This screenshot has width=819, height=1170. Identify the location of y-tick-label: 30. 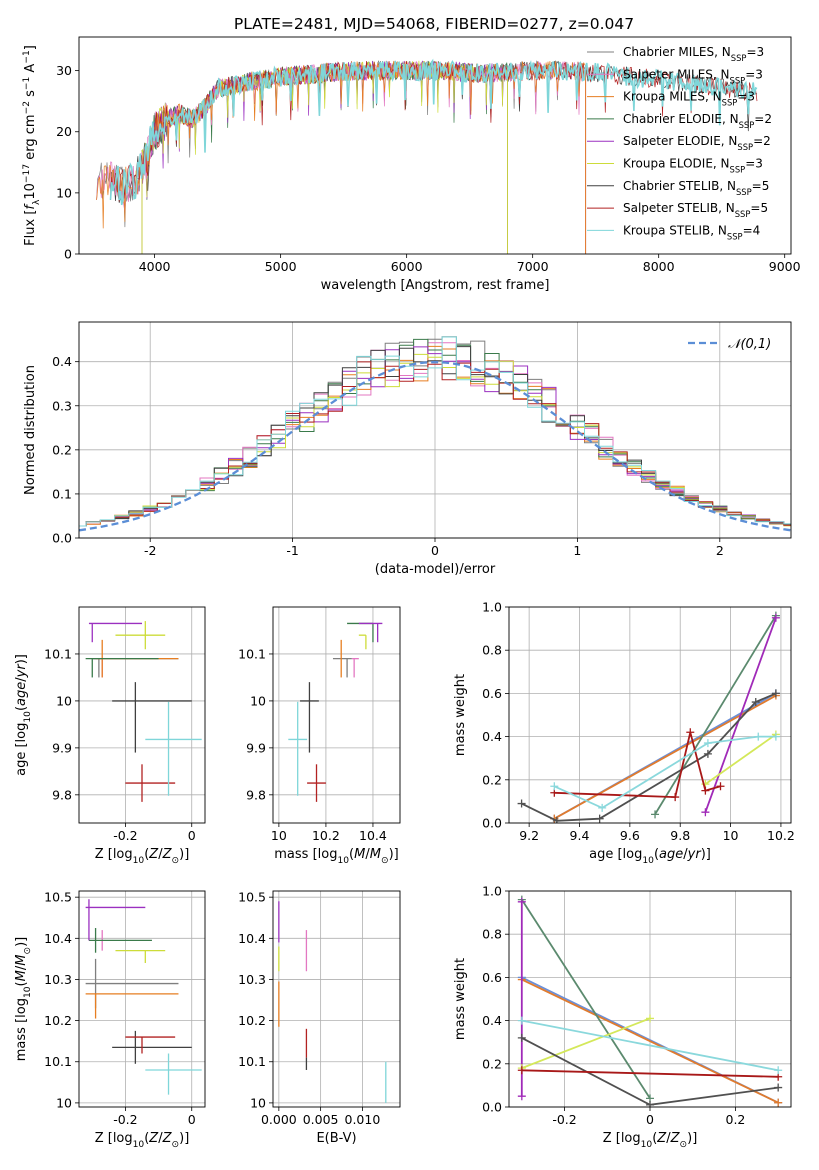
(64, 70).